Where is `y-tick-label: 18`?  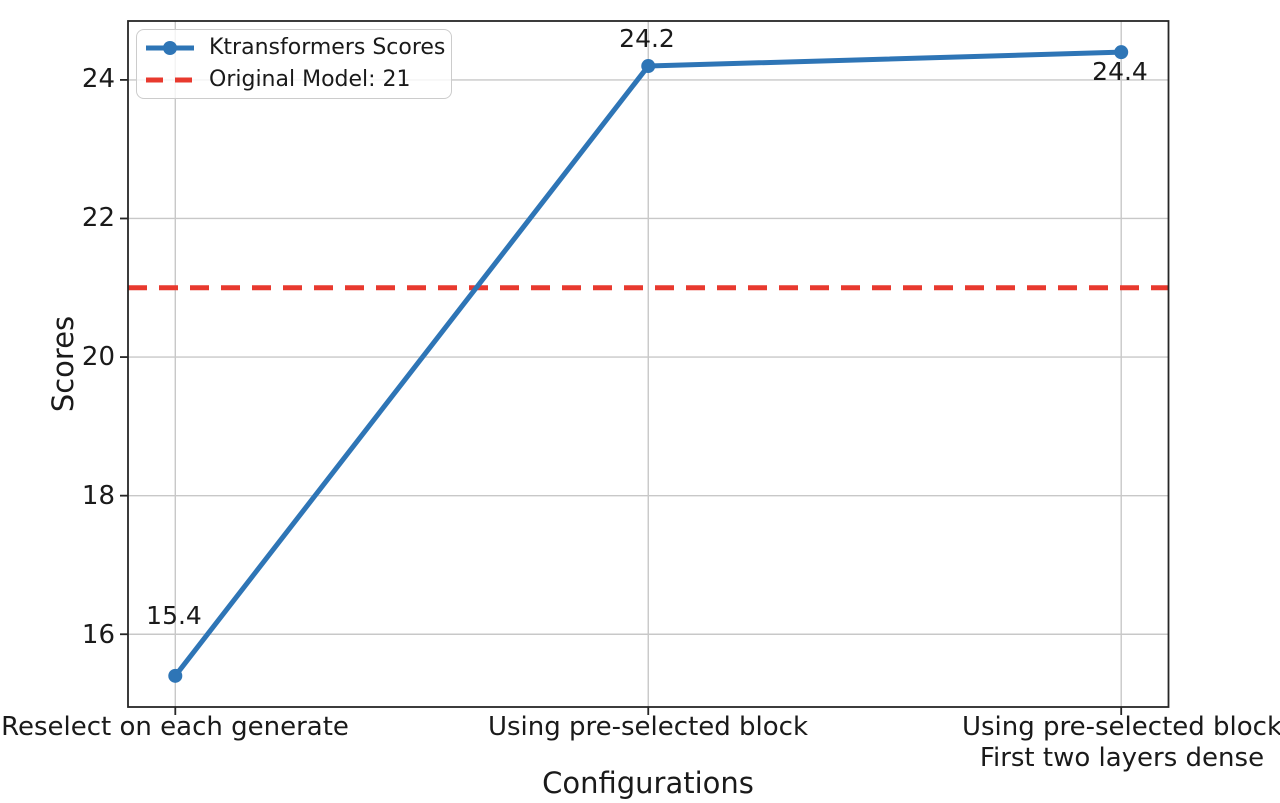 y-tick-label: 18 is located at coordinates (98, 496).